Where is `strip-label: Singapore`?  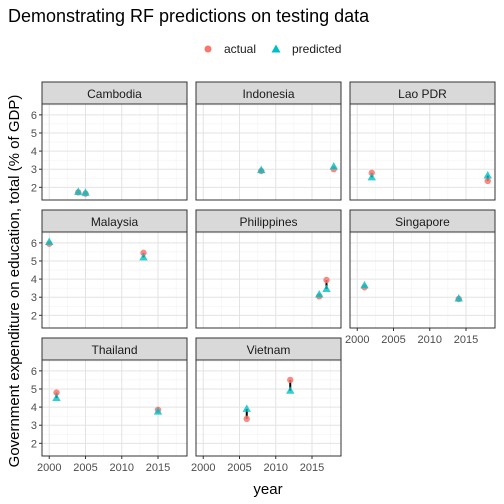 strip-label: Singapore is located at coordinates (422, 222).